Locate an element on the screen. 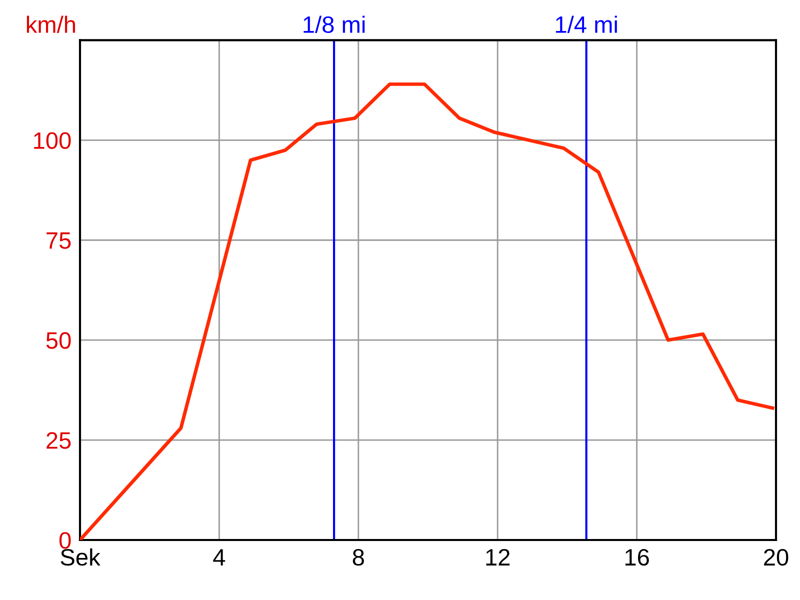 The image size is (800, 600). y-tick-label: 50 is located at coordinates (58, 340).